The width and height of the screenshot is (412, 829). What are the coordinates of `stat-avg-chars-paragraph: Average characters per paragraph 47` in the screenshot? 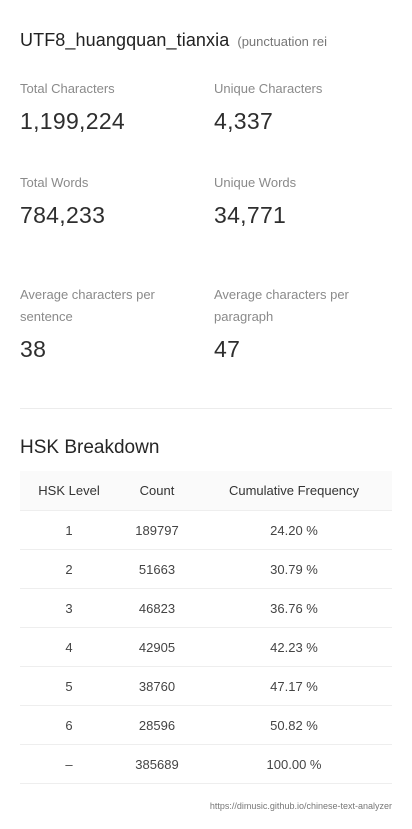 It's located at (304, 323).